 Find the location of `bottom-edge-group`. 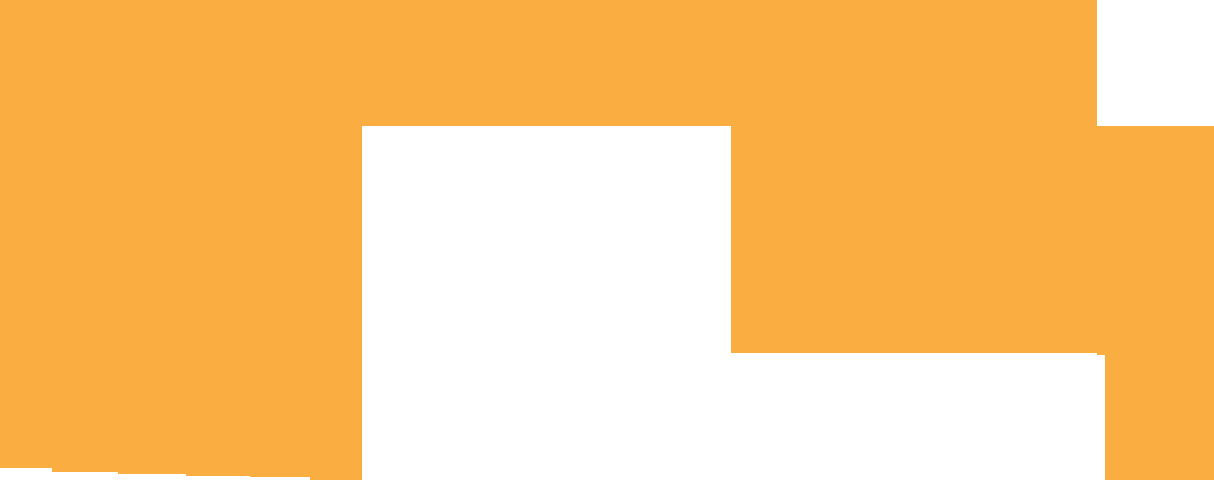

bottom-edge-group is located at coordinates (181, 474).